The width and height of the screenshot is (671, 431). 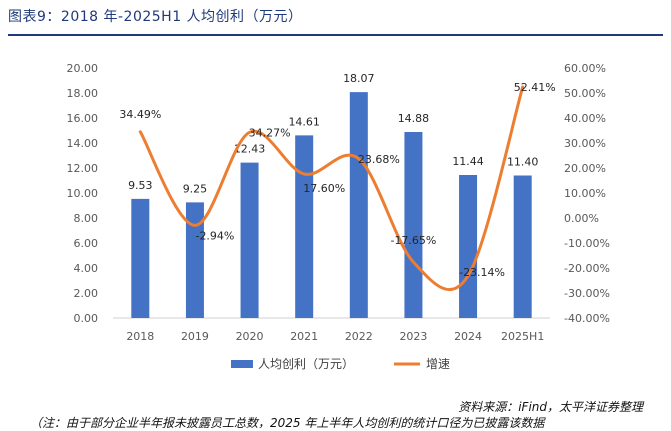 I want to click on source-note: 资料来源：iFind，太平洋证券整理, so click(x=550, y=407).